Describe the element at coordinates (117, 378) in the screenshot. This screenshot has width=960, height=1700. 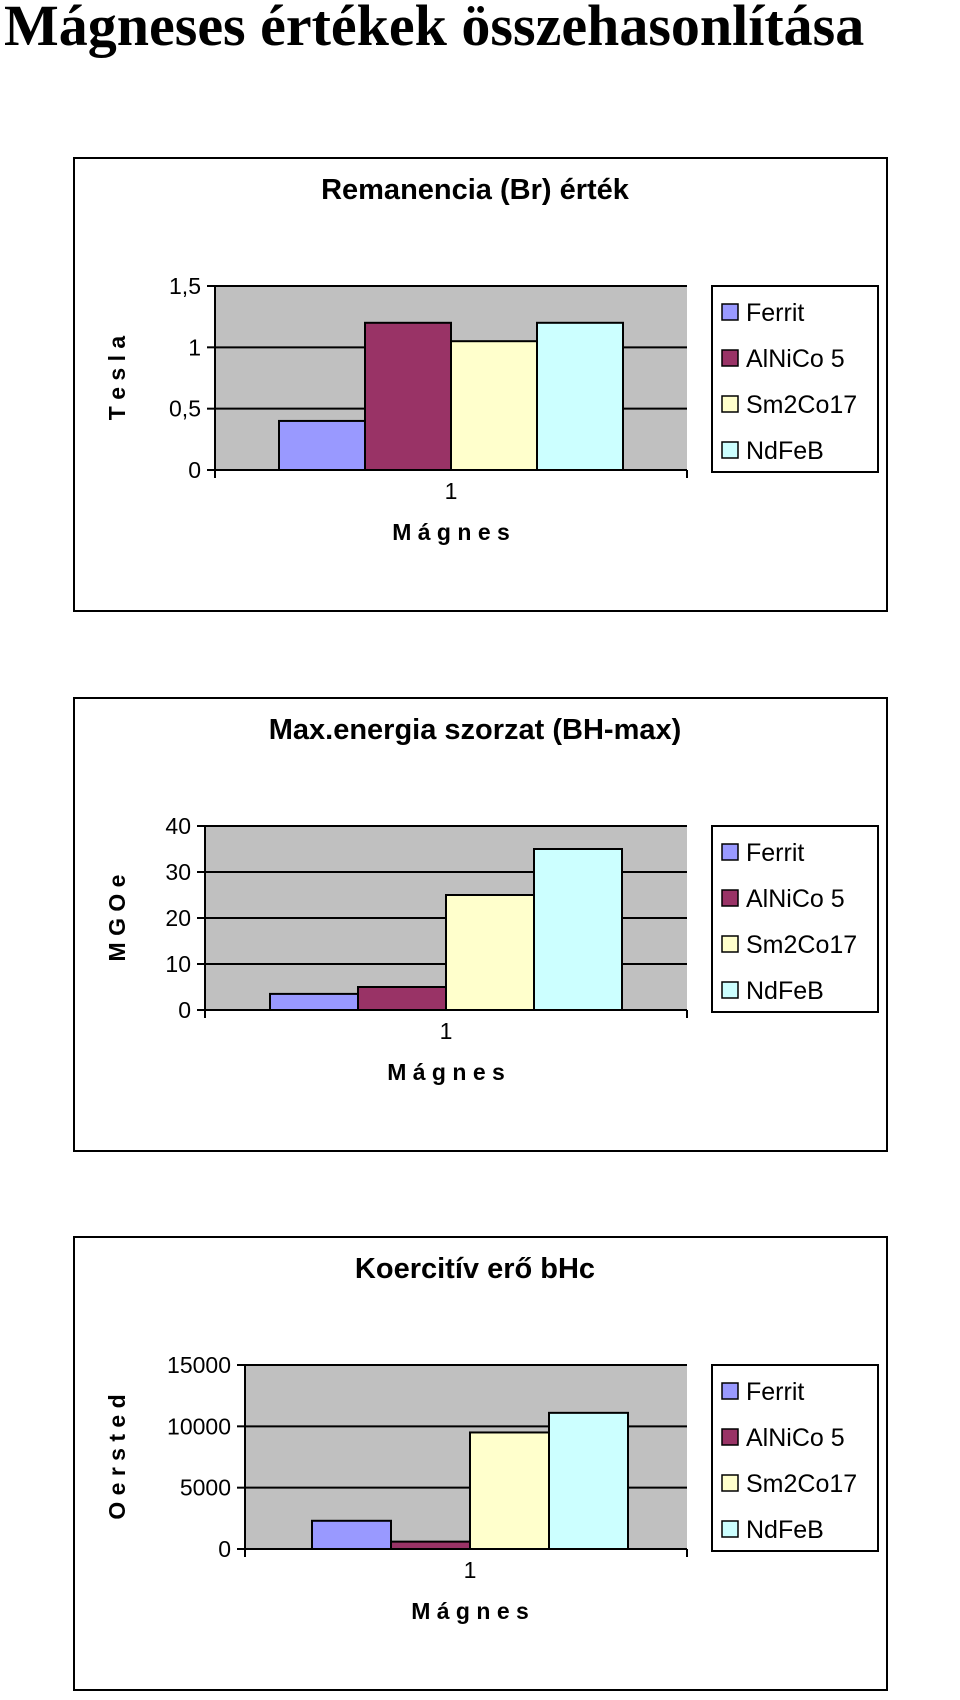
I see `y-axis-title: T e s l a` at that location.